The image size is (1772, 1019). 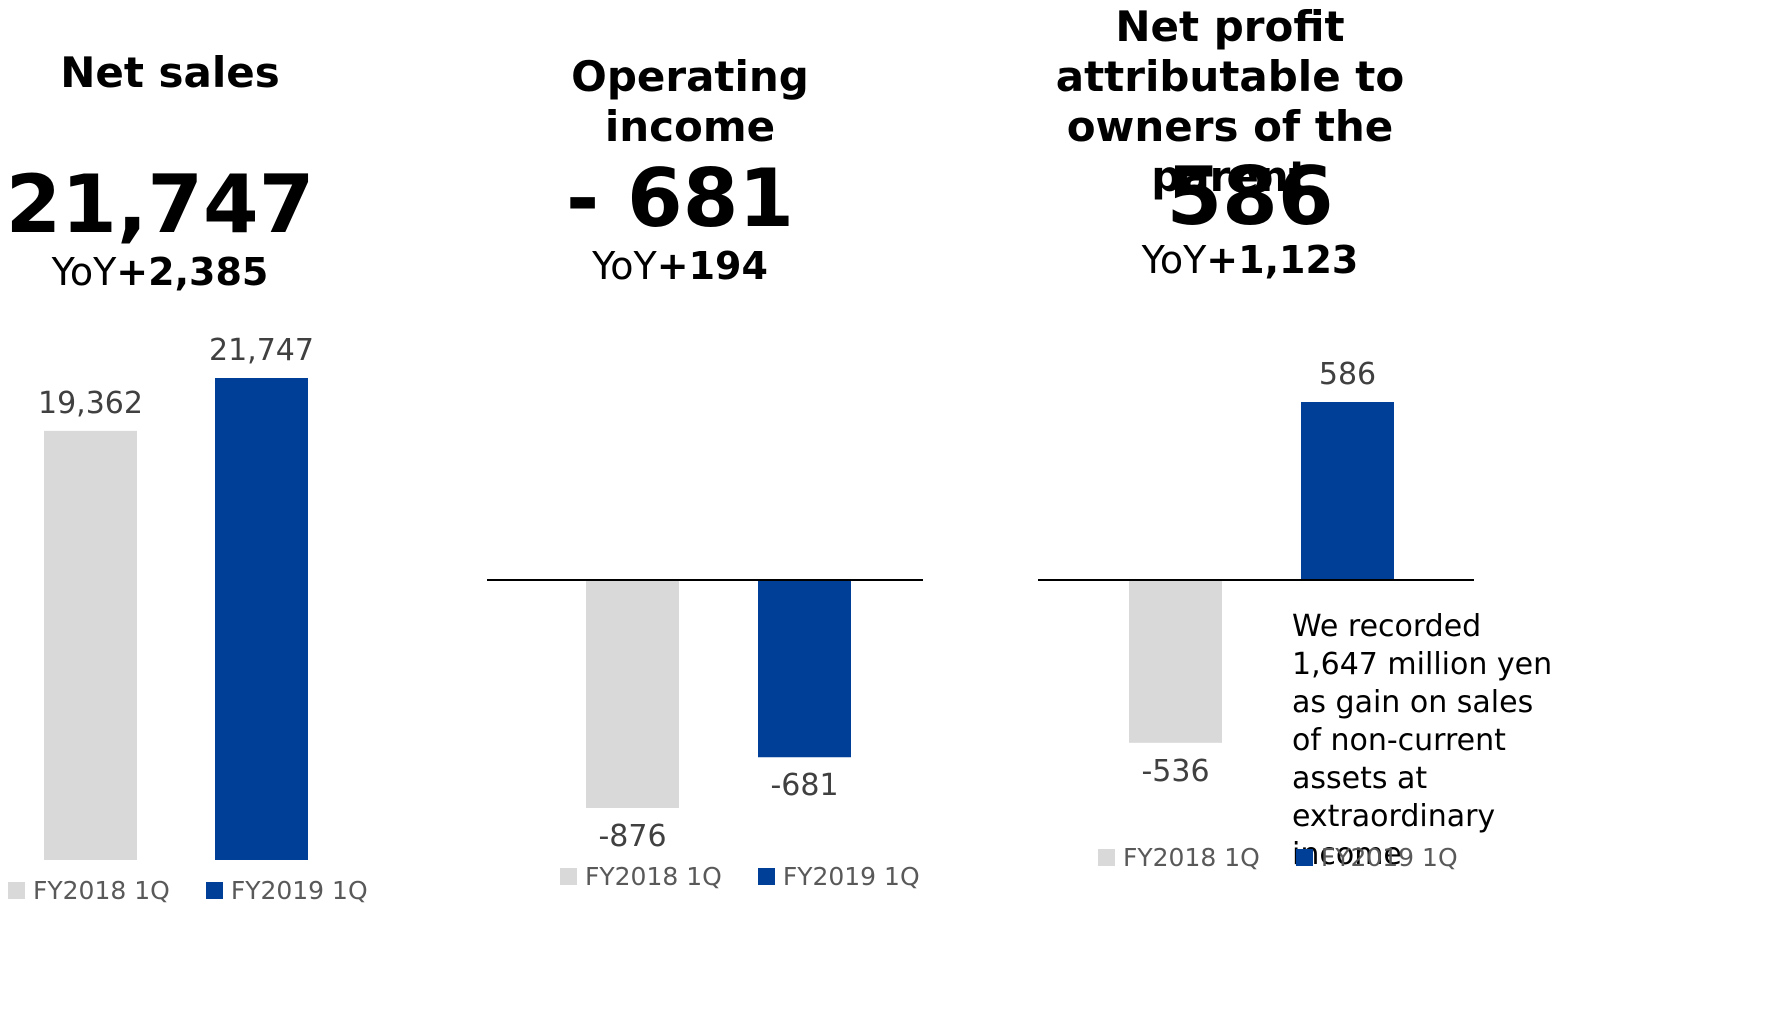 I want to click on net-sales-bar-fy2018, so click(x=90, y=645).